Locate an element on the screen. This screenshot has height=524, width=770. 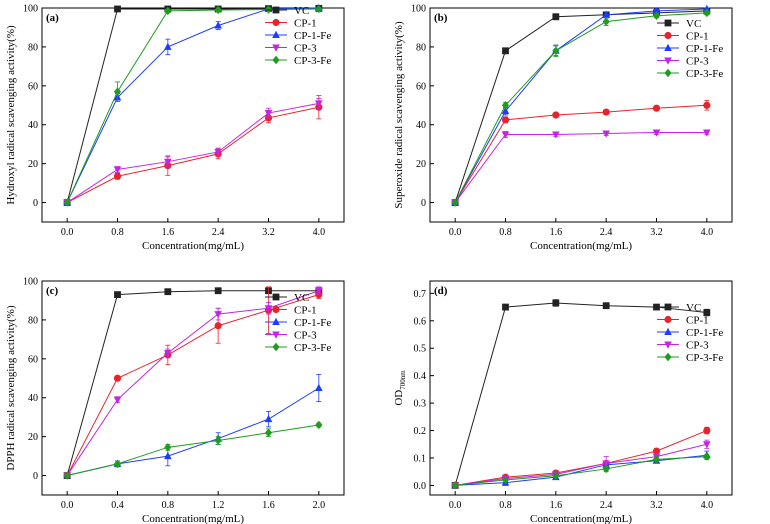
chart-c-y-axis-title: DPPH radical scavenging activity(%) is located at coordinates (11, 388).